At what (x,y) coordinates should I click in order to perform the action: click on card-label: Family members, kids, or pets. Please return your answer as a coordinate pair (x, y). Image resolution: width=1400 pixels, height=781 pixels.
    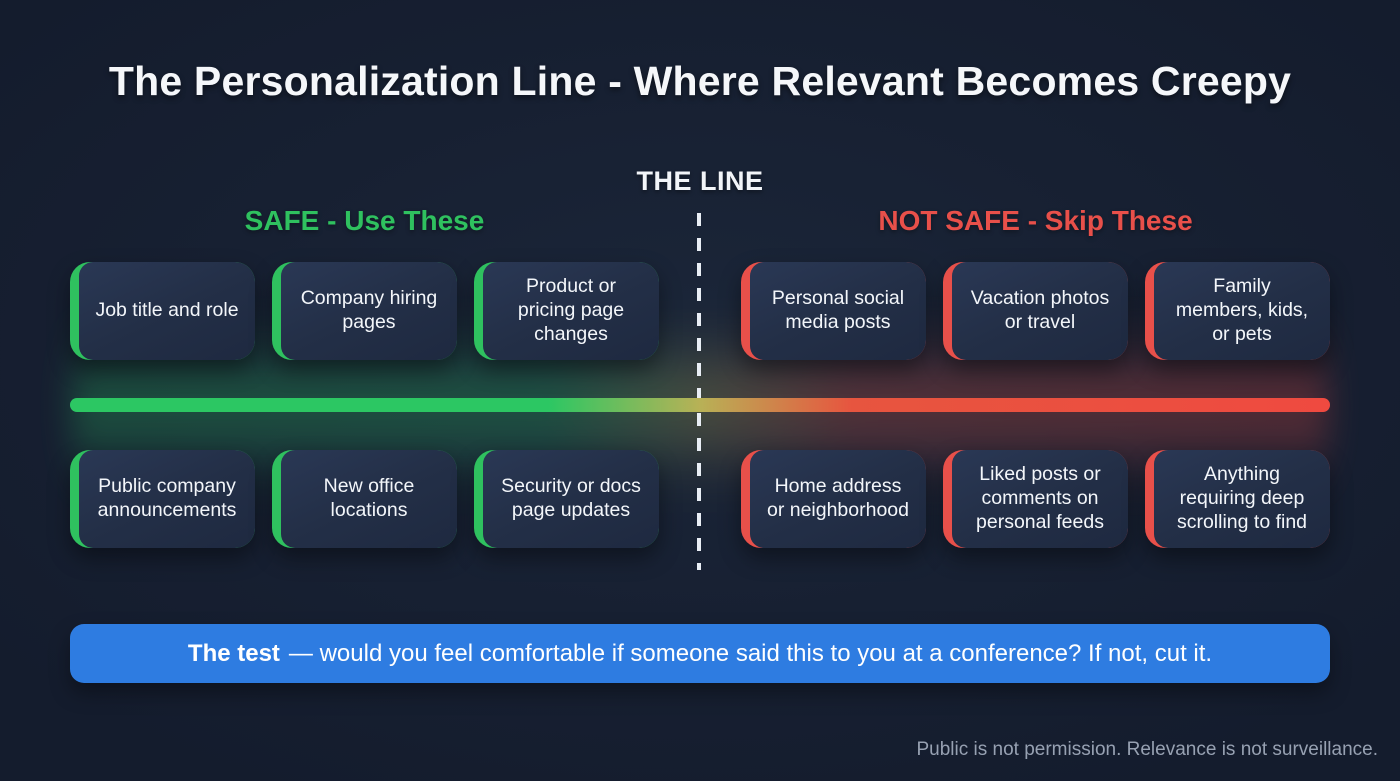
    Looking at the image, I should click on (1242, 311).